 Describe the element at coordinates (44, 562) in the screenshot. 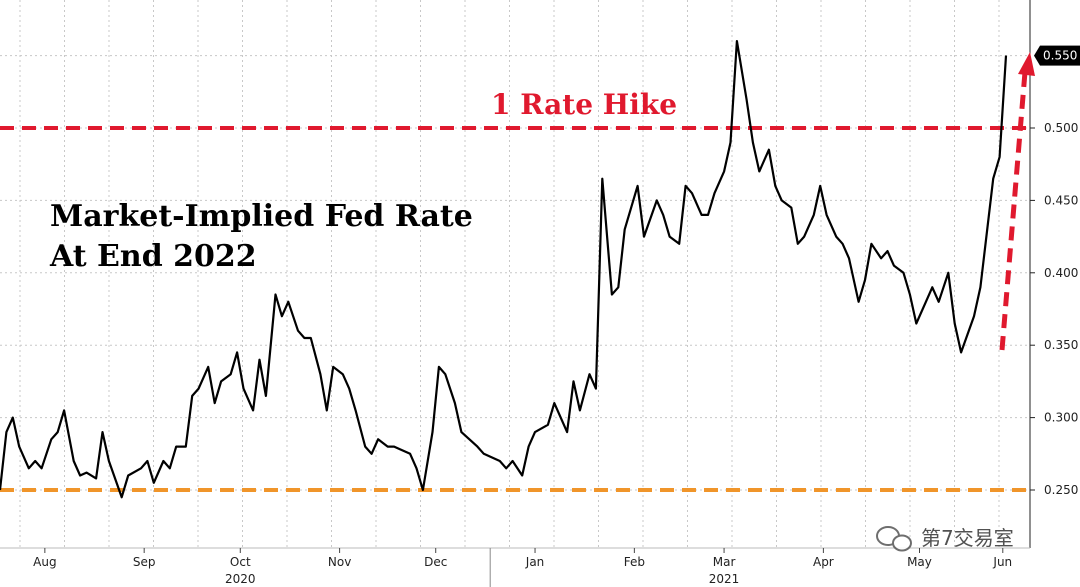

I see `x-tick-label: Aug` at that location.